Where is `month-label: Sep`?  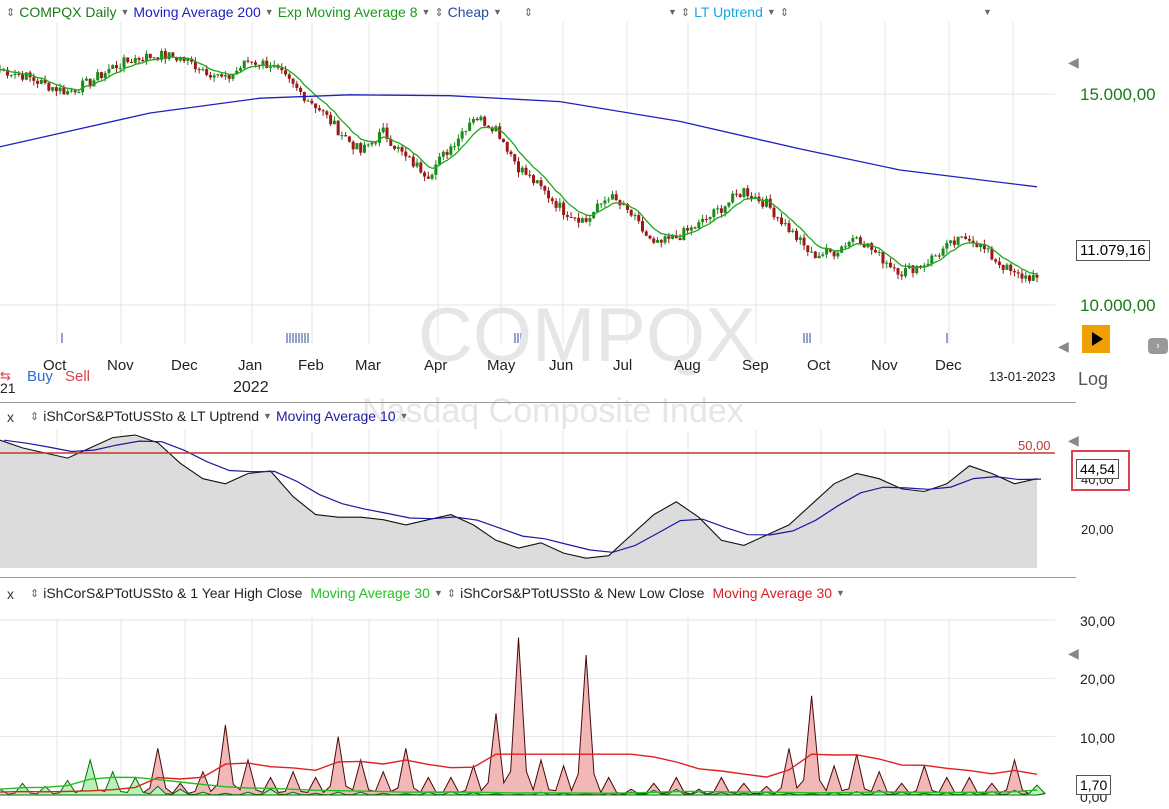
month-label: Sep is located at coordinates (755, 365).